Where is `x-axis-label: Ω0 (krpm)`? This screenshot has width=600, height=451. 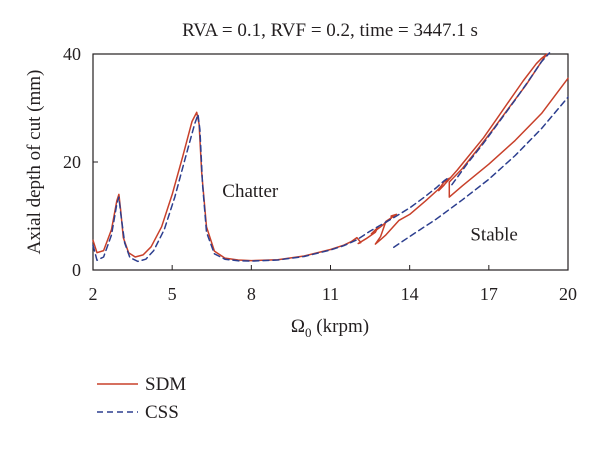 x-axis-label: Ω0 (krpm) is located at coordinates (330, 328).